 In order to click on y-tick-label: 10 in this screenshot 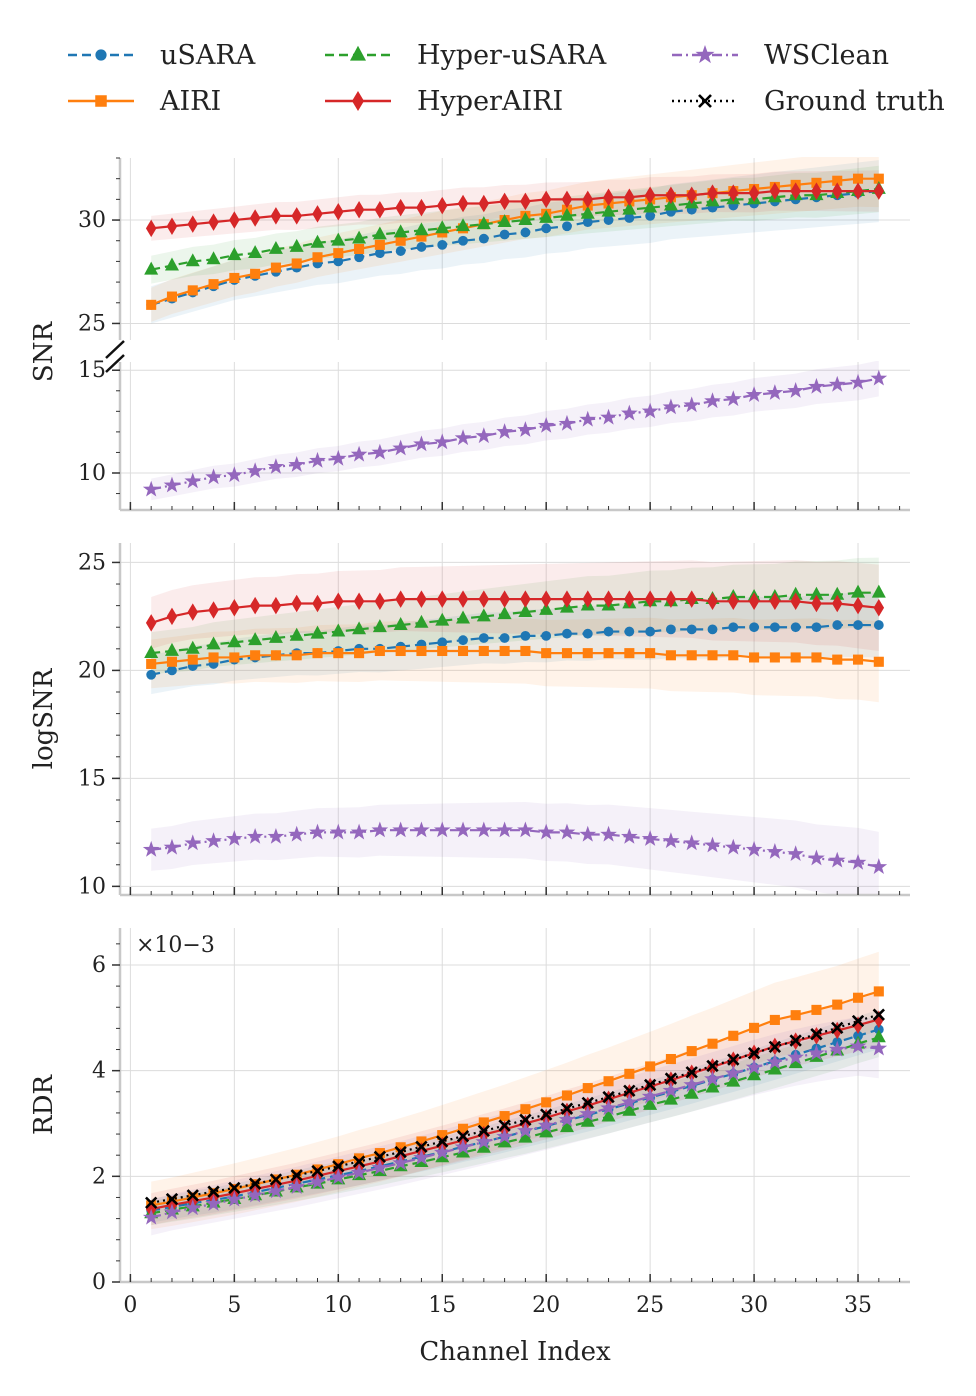, I will do `click(92, 886)`.